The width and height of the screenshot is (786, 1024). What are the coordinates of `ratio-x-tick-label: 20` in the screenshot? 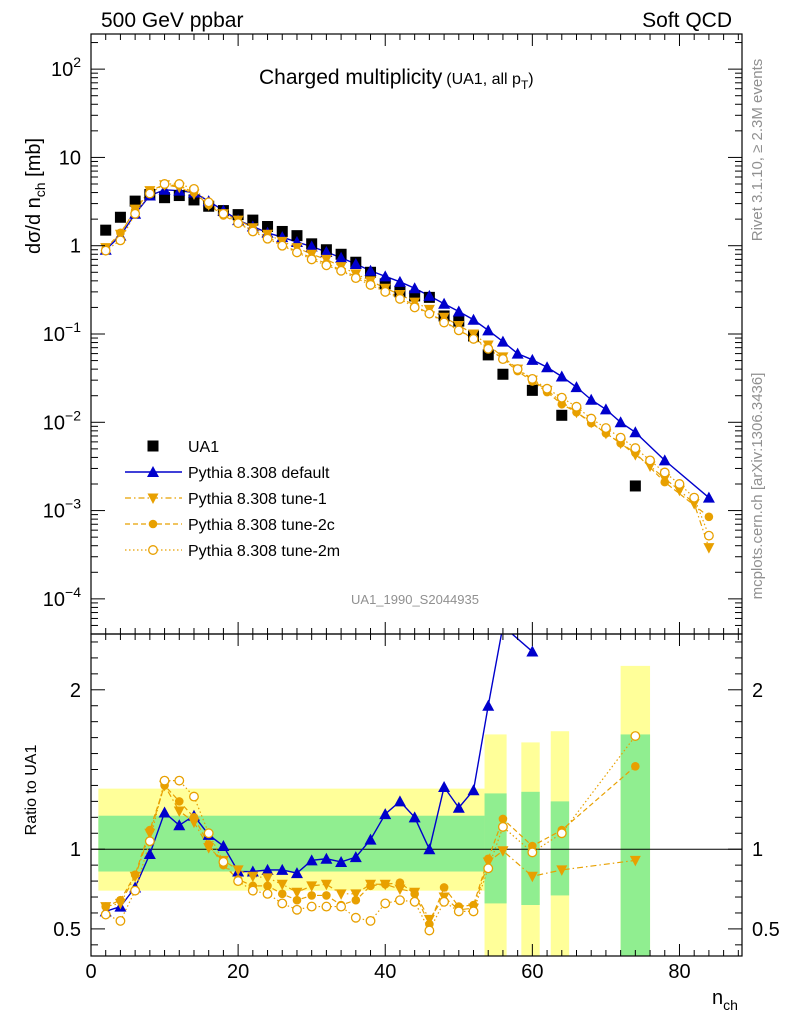 It's located at (238, 972).